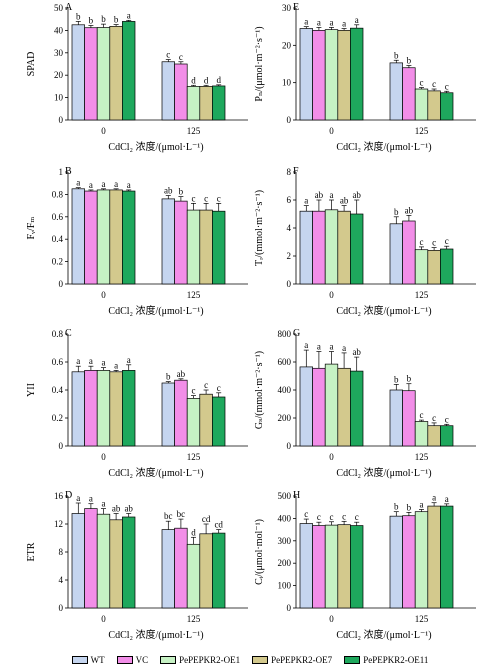  I want to click on sig-letter-h: b, so click(396, 507).